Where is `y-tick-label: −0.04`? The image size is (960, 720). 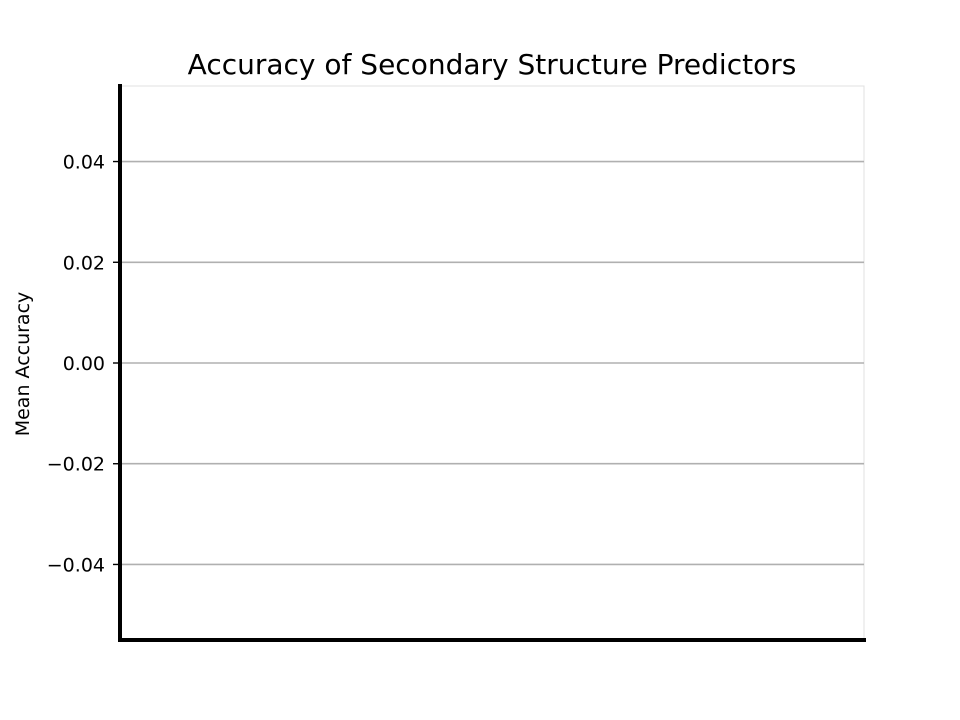
y-tick-label: −0.04 is located at coordinates (76, 565).